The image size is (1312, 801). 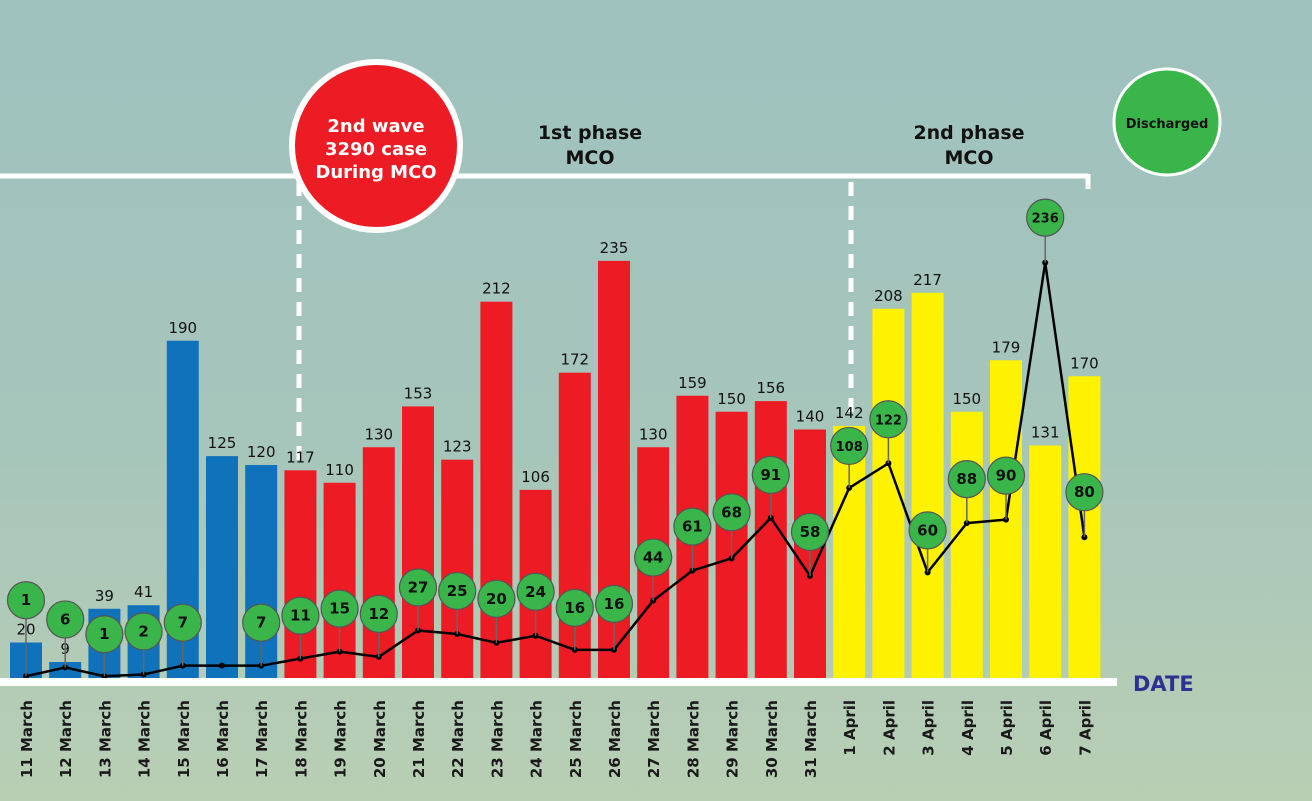 What do you see at coordinates (692, 527) in the screenshot?
I see `discharged-value-label: 61` at bounding box center [692, 527].